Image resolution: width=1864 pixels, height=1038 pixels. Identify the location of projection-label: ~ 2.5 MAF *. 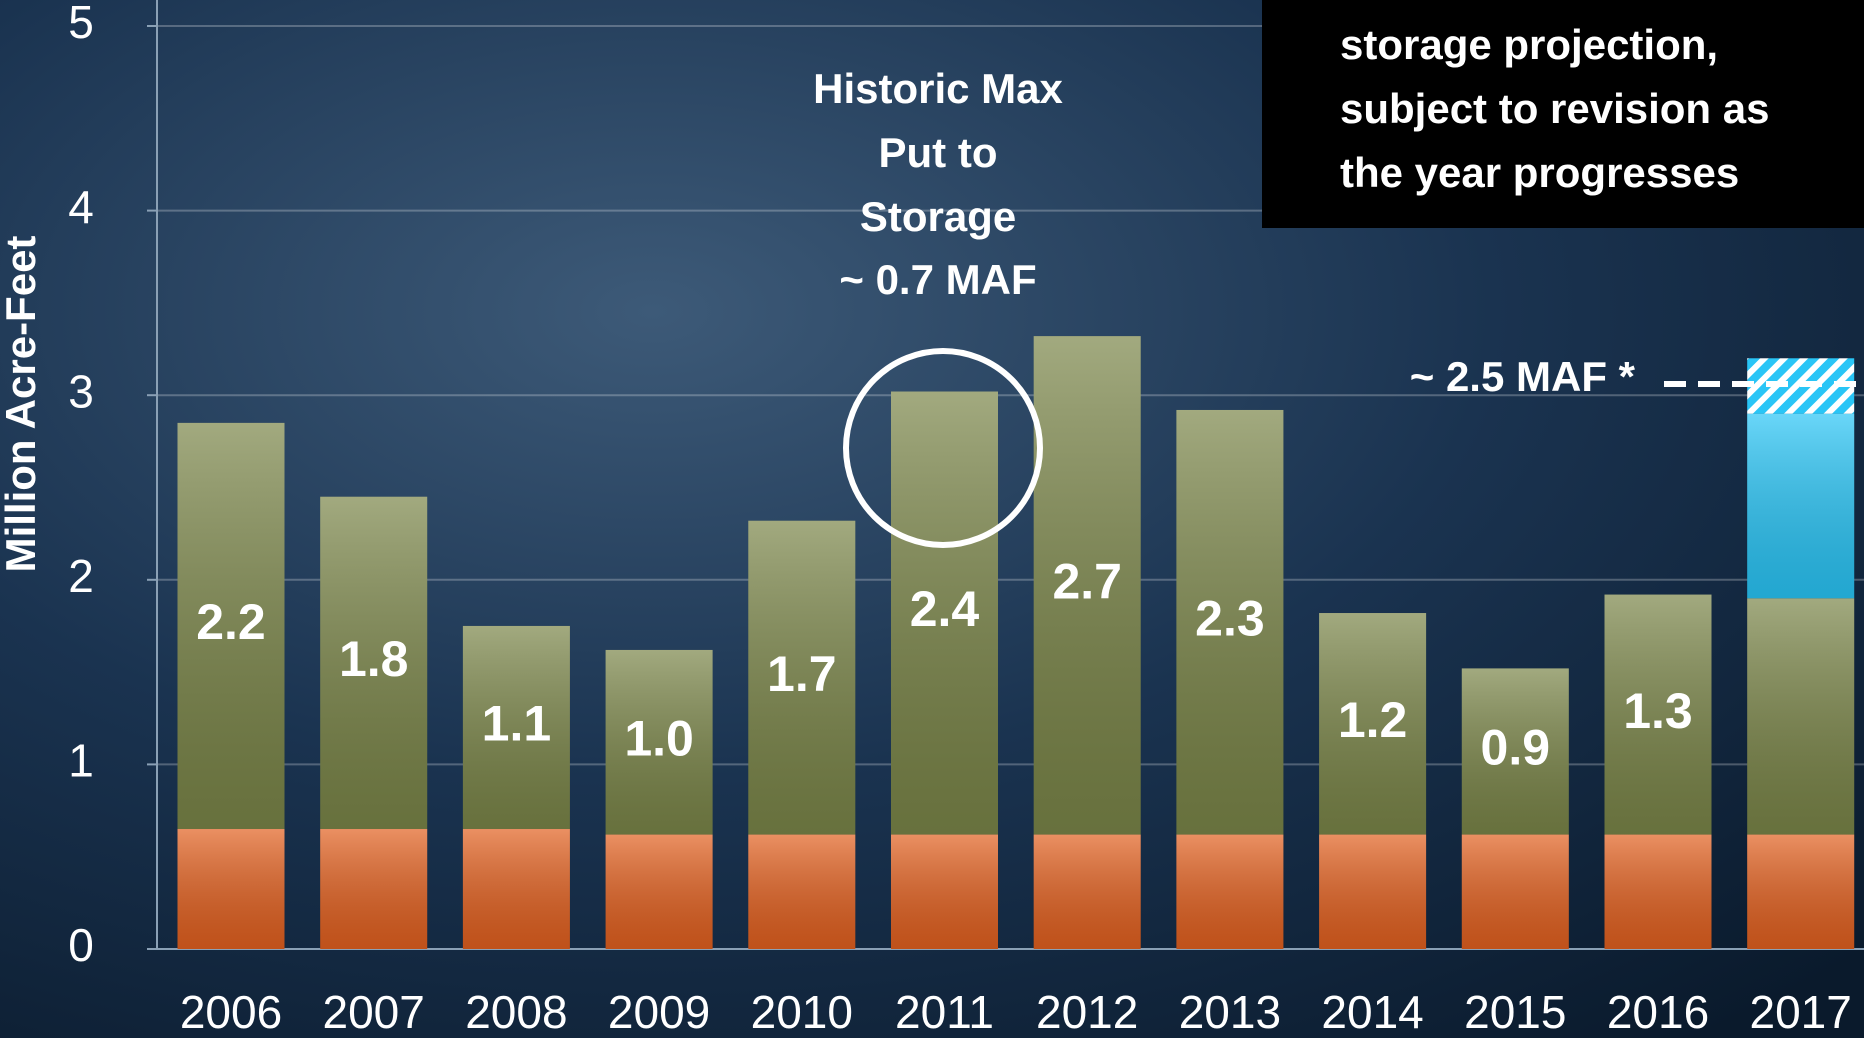
(1523, 376).